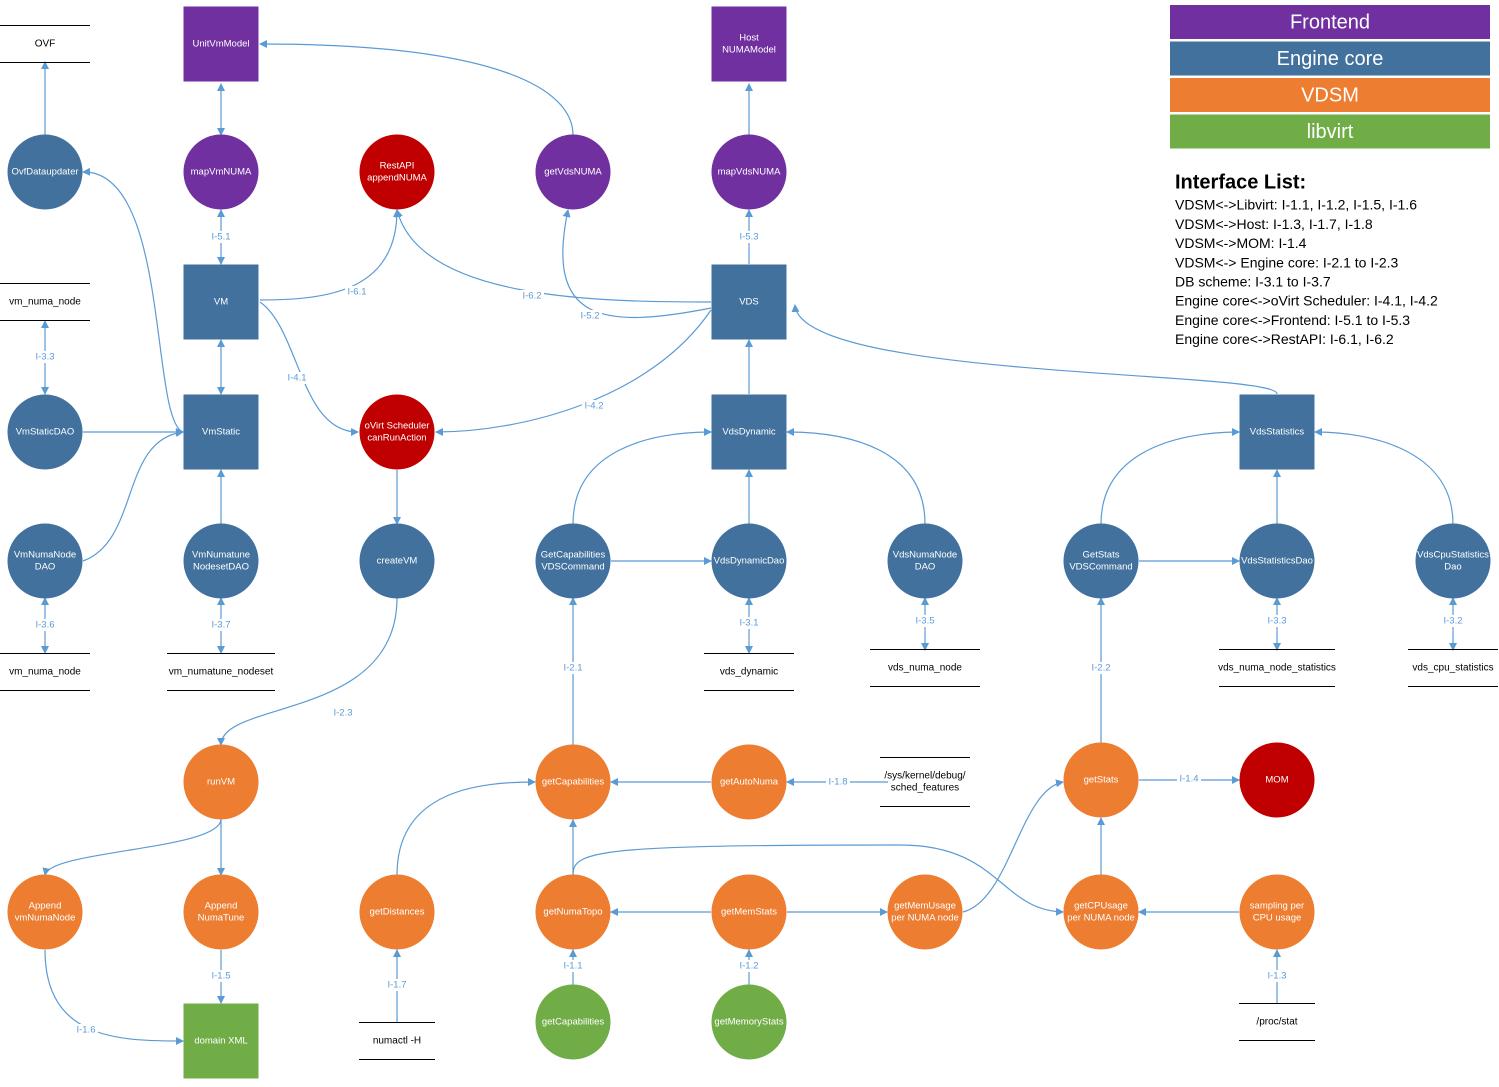  Describe the element at coordinates (1453, 555) in the screenshot. I see `node-label: VdsCpuStatistics` at that location.